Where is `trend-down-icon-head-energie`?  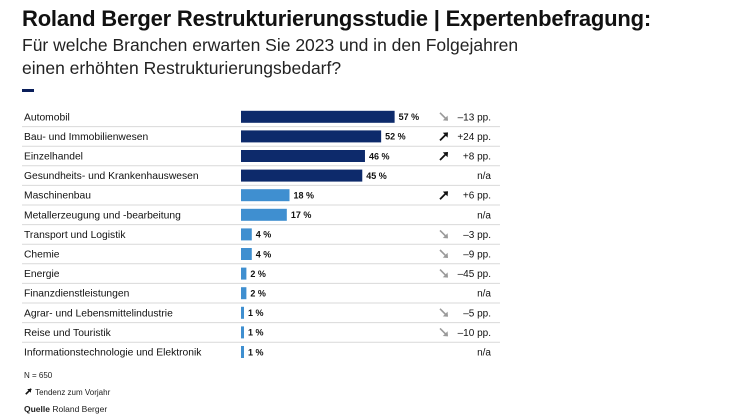 trend-down-icon-head-energie is located at coordinates (445, 275).